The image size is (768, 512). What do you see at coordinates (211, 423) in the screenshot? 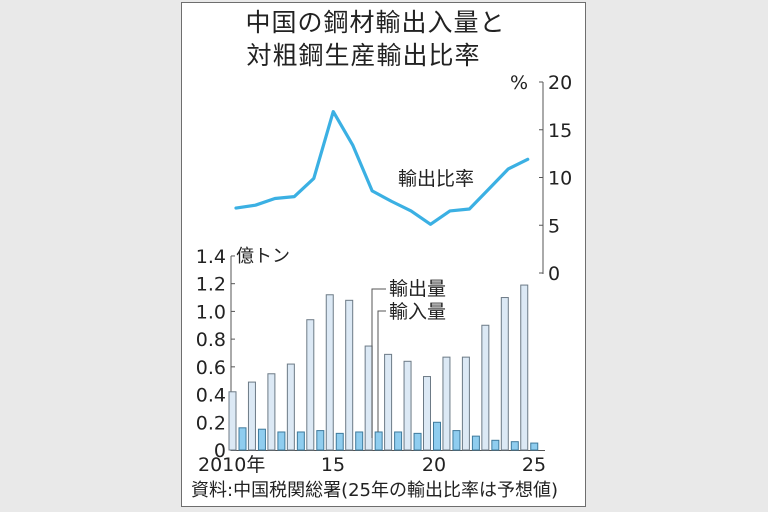
I see `left-axis-tick-label: 0.2` at bounding box center [211, 423].